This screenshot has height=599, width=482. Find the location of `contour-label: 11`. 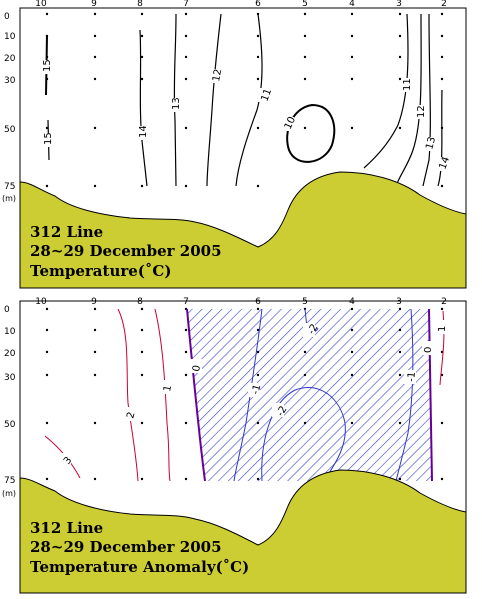

contour-label: 11 is located at coordinates (266, 95).